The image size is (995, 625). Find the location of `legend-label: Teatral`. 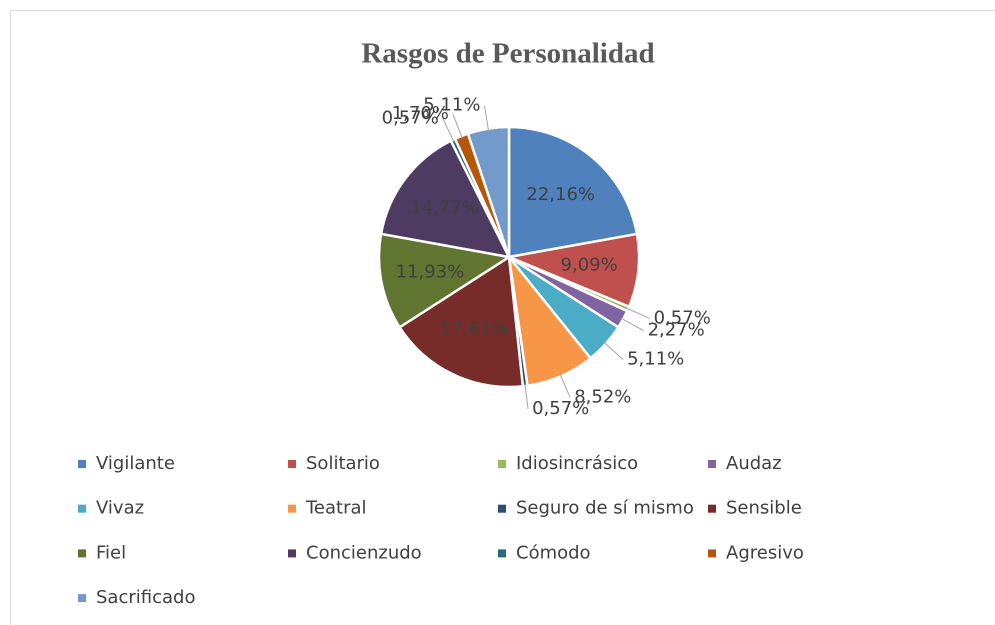

legend-label: Teatral is located at coordinates (336, 508).